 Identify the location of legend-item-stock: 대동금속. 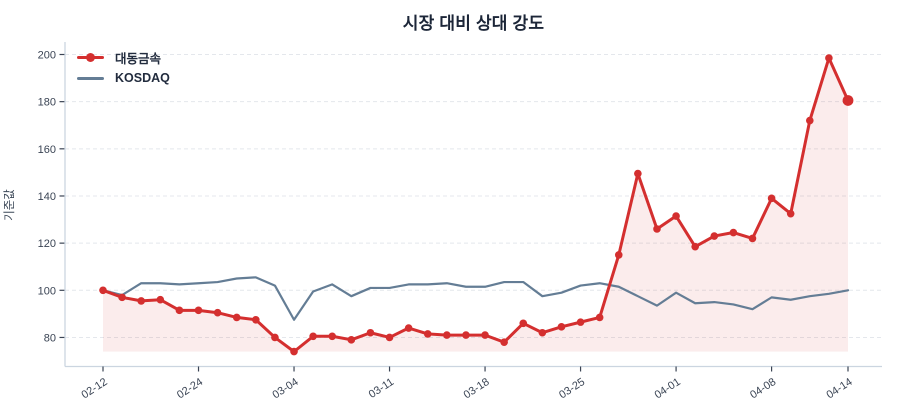
(123, 58).